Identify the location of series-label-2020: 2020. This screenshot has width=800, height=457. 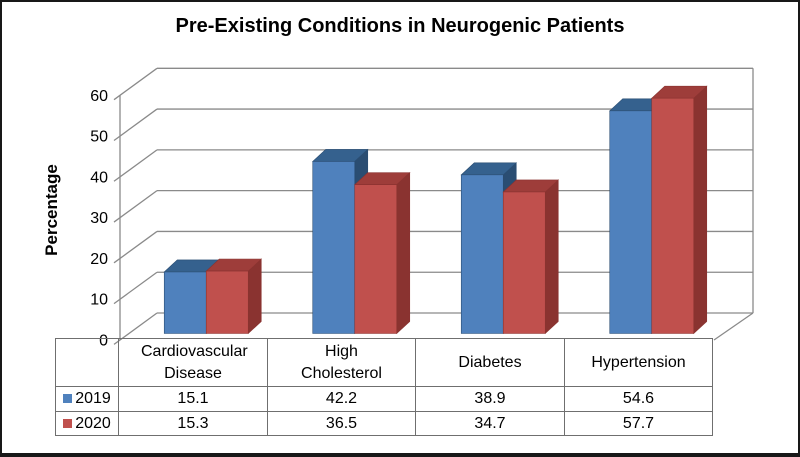
(93, 423).